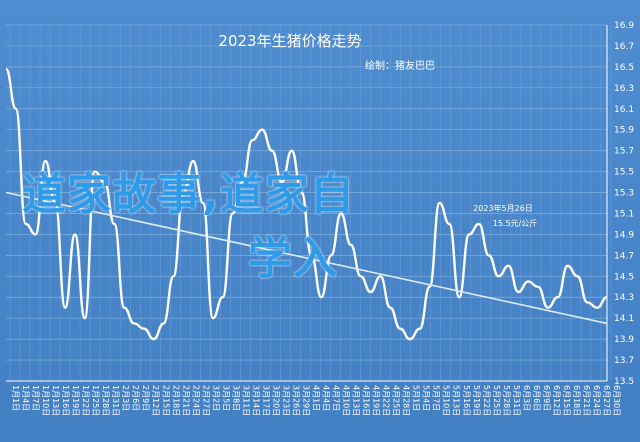 This screenshot has height=442, width=640. What do you see at coordinates (596, 400) in the screenshot?
I see `x-tick-label: 6月24日` at bounding box center [596, 400].